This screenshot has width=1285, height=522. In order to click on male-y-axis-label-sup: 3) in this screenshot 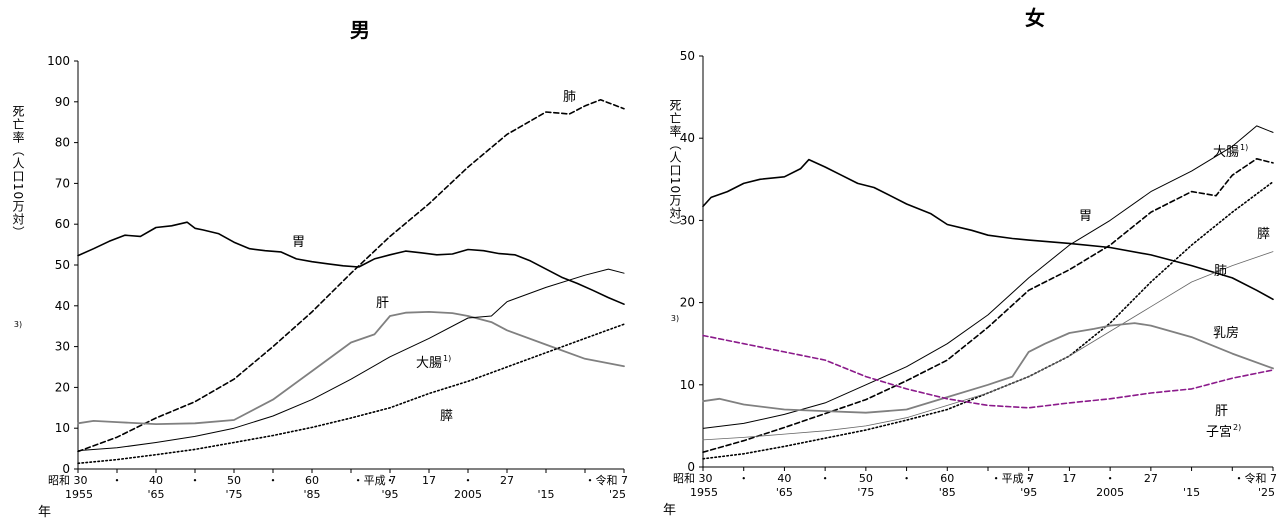, I will do `click(18, 324)`.